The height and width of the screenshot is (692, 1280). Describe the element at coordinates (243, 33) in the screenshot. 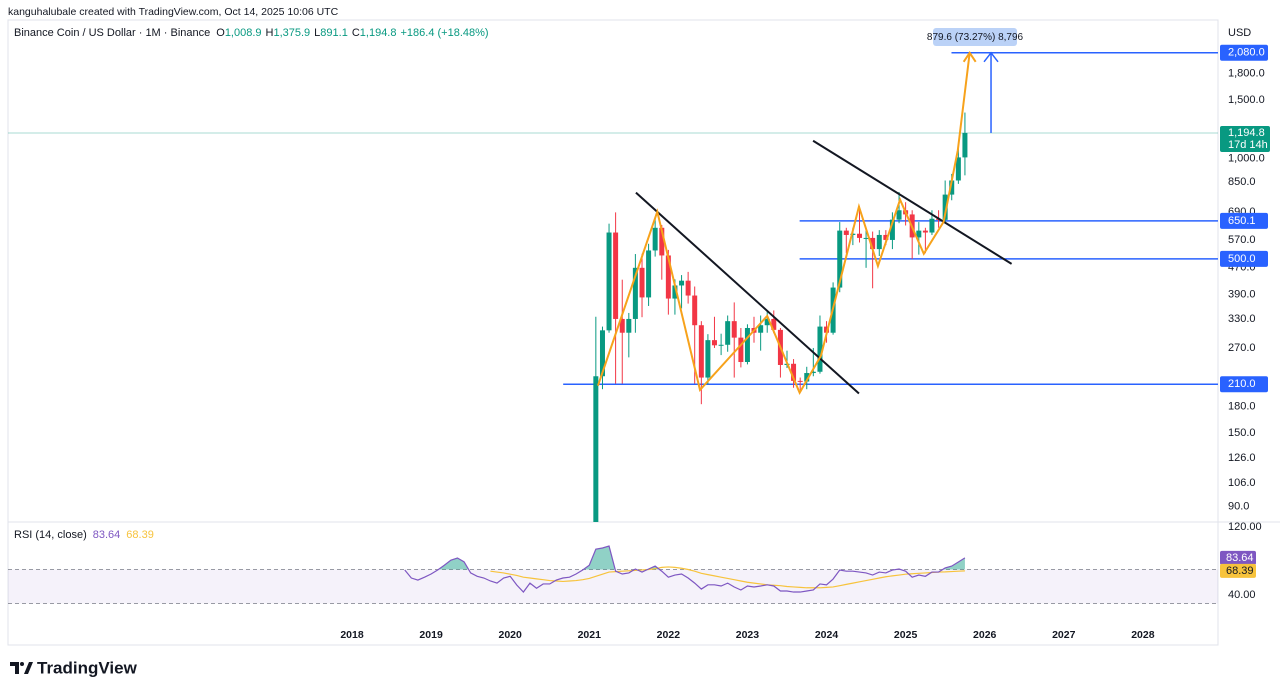

I see `legend-value: 1,008.9` at that location.